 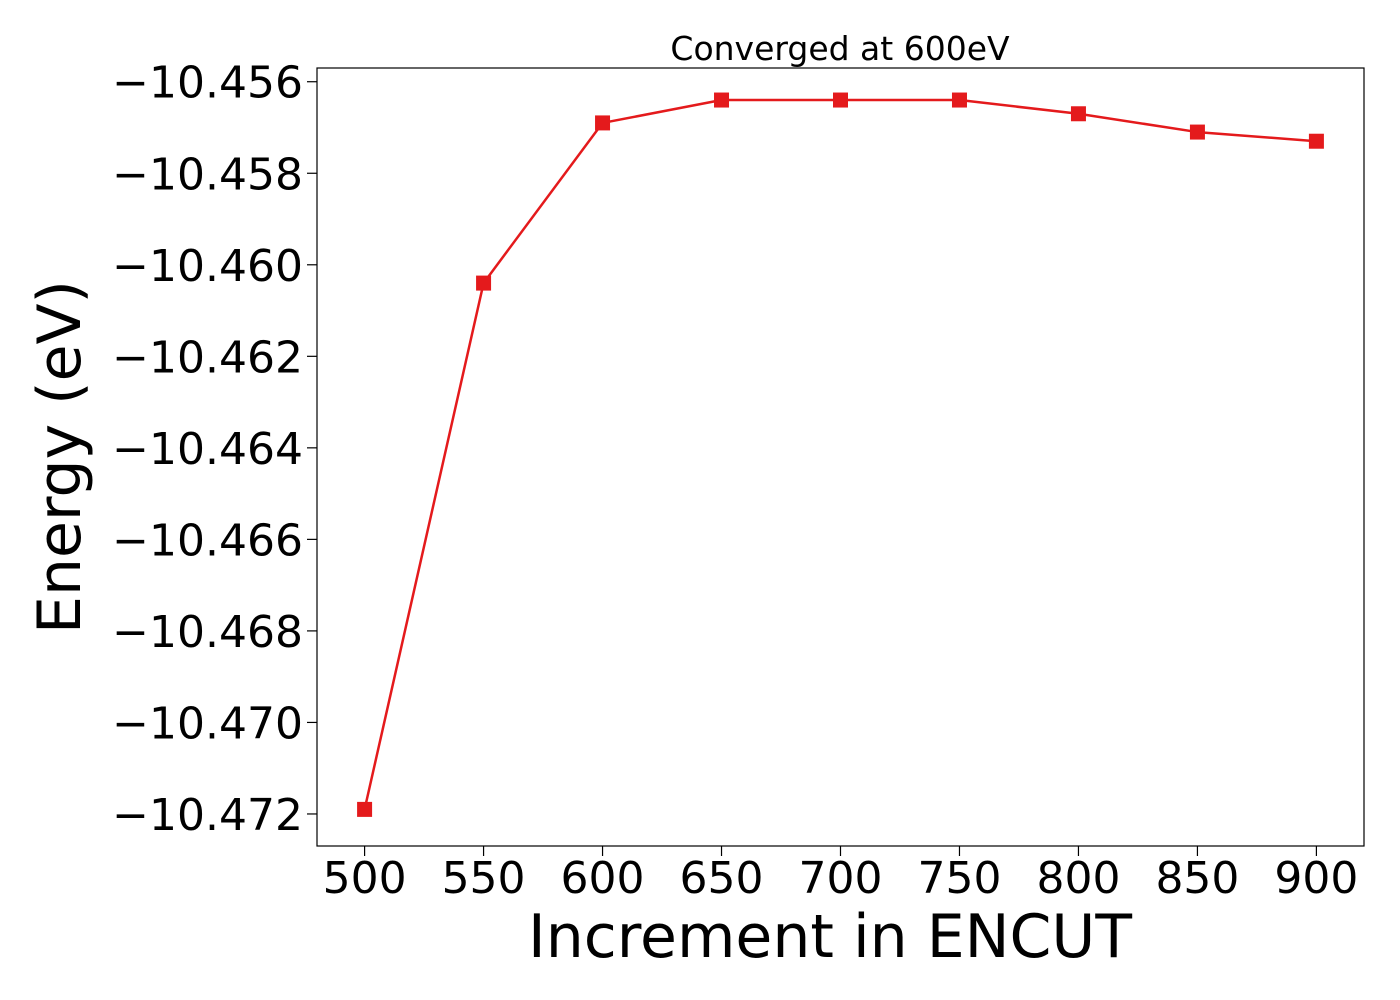 I want to click on x-tick-label: 900, so click(x=1316, y=878).